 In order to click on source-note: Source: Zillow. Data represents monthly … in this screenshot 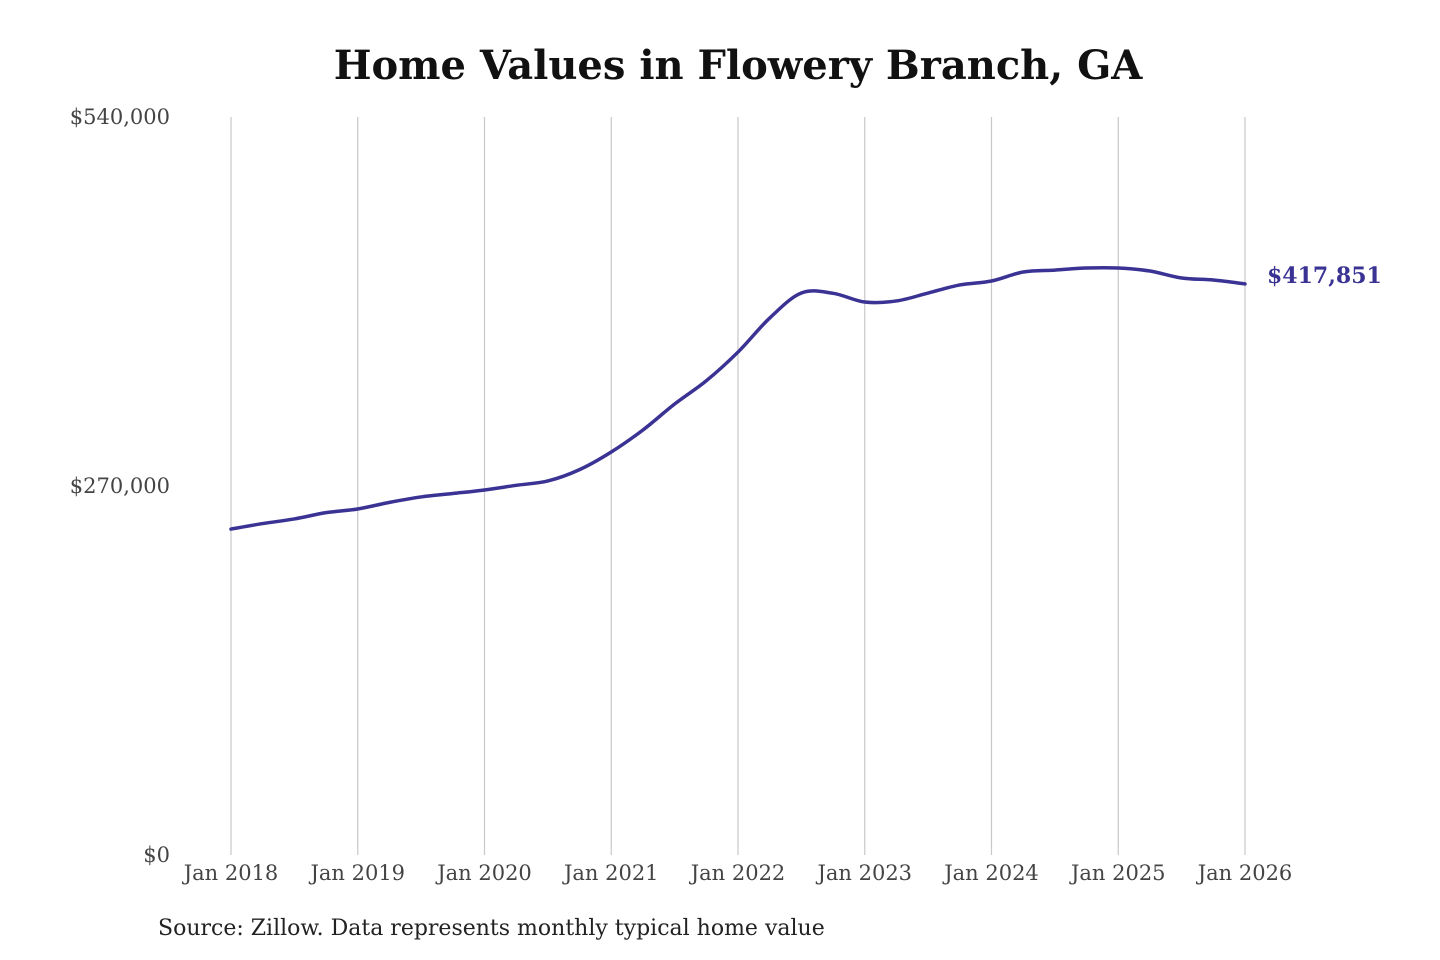, I will do `click(491, 928)`.